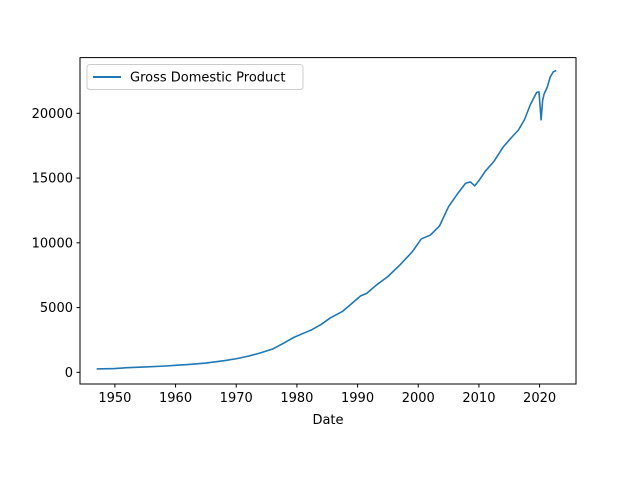 The image size is (640, 480). Describe the element at coordinates (69, 373) in the screenshot. I see `y-tick-label: 0` at that location.